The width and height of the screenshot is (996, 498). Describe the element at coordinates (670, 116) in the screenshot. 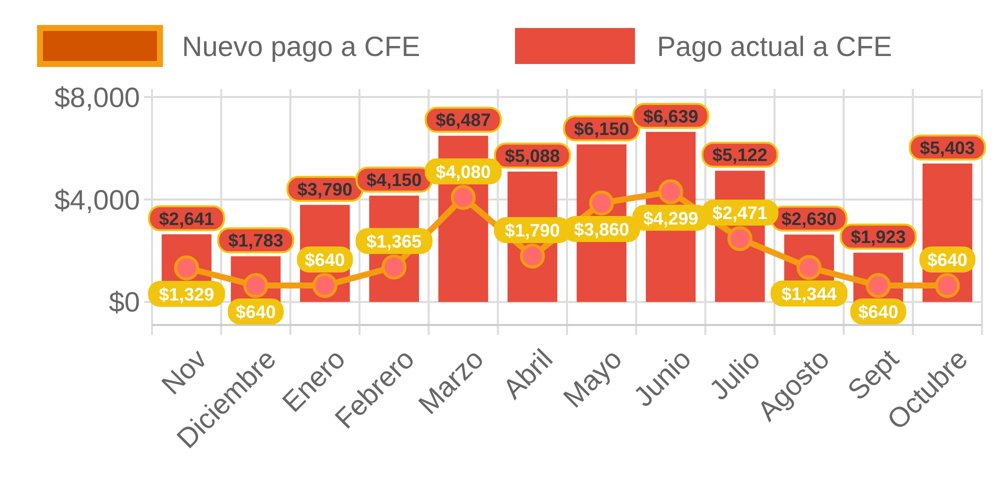

I see `data-label: $6,639` at that location.